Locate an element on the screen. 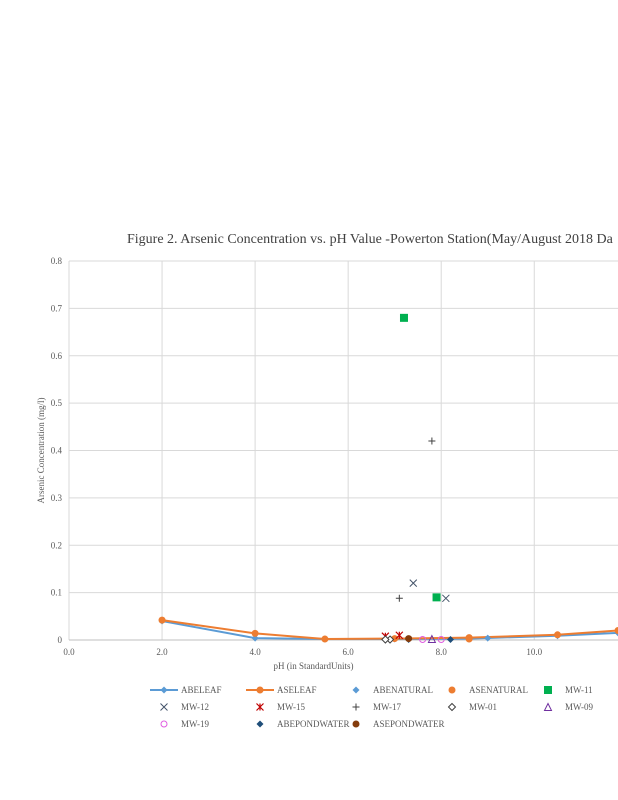  legend-label: MW-01 is located at coordinates (483, 707).